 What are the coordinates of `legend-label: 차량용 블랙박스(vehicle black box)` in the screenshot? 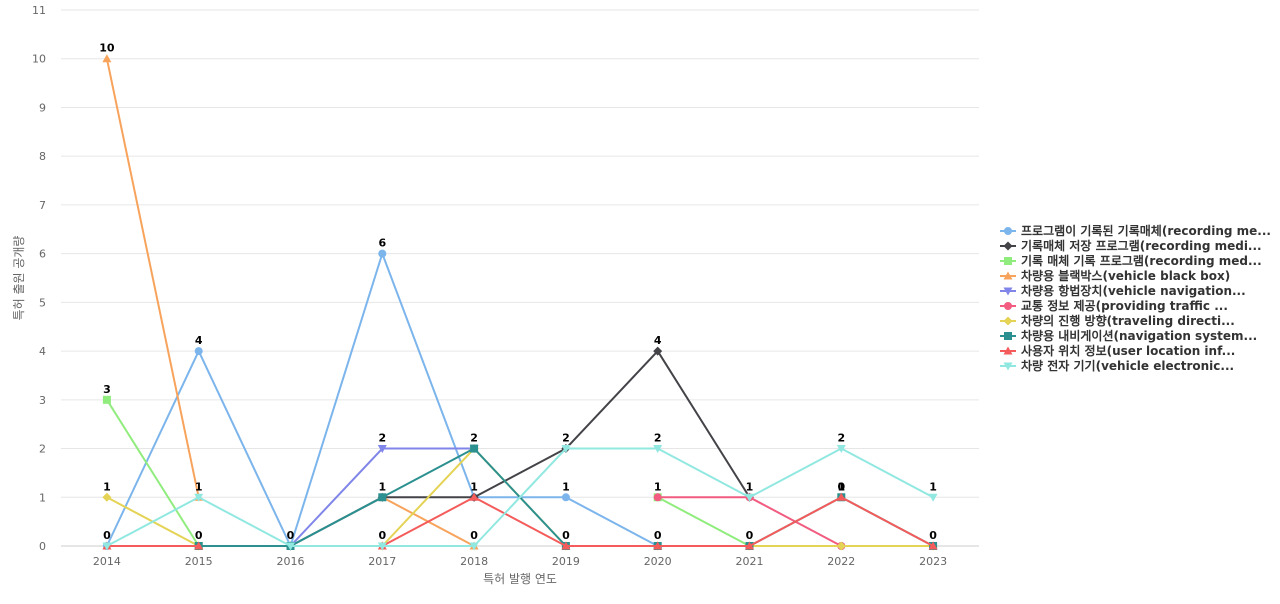 It's located at (1125, 275).